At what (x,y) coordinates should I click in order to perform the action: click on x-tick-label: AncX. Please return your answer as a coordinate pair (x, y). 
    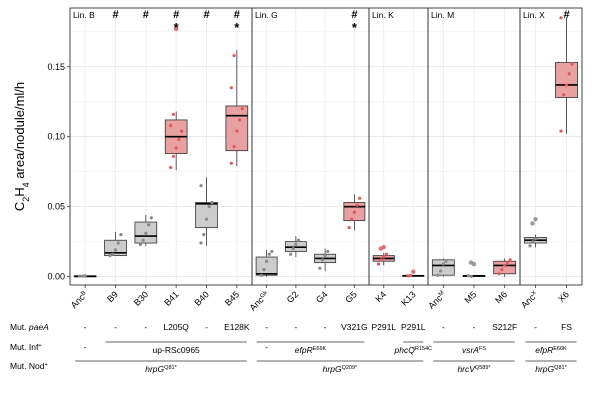
    Looking at the image, I should click on (529, 299).